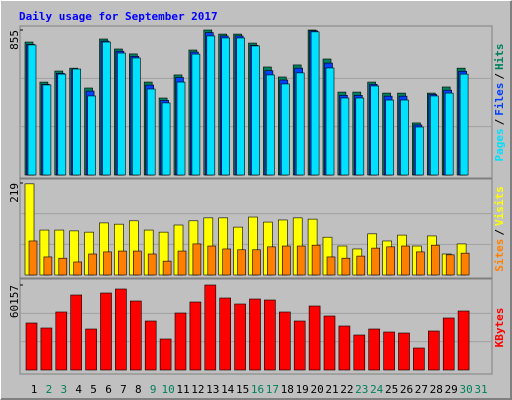 The image size is (512, 400). What do you see at coordinates (242, 389) in the screenshot?
I see `x-tick-label: 15` at bounding box center [242, 389].